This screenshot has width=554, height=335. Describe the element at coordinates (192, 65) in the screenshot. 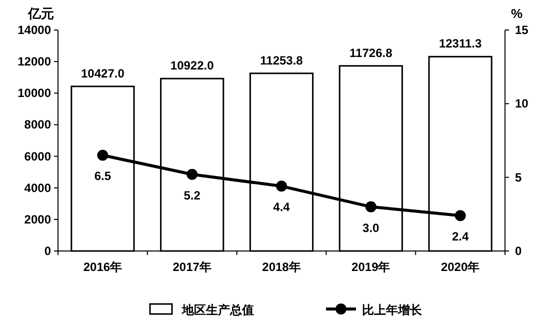

I see `data-label: 10922.0` at that location.